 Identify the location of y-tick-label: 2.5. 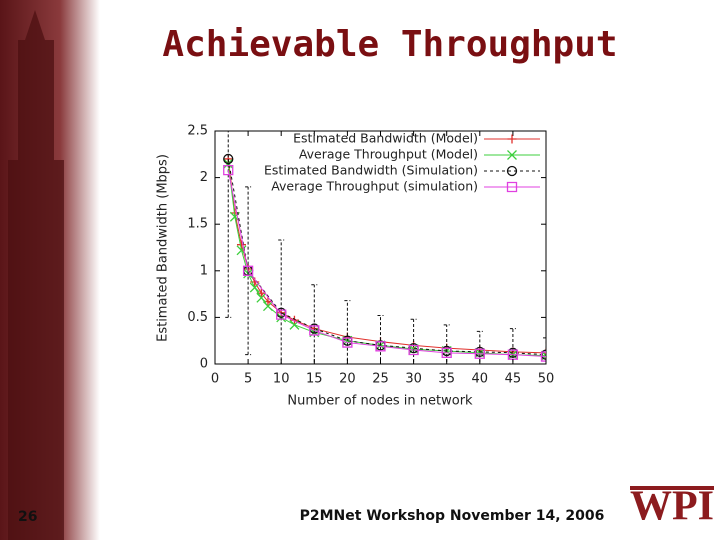
(197, 131).